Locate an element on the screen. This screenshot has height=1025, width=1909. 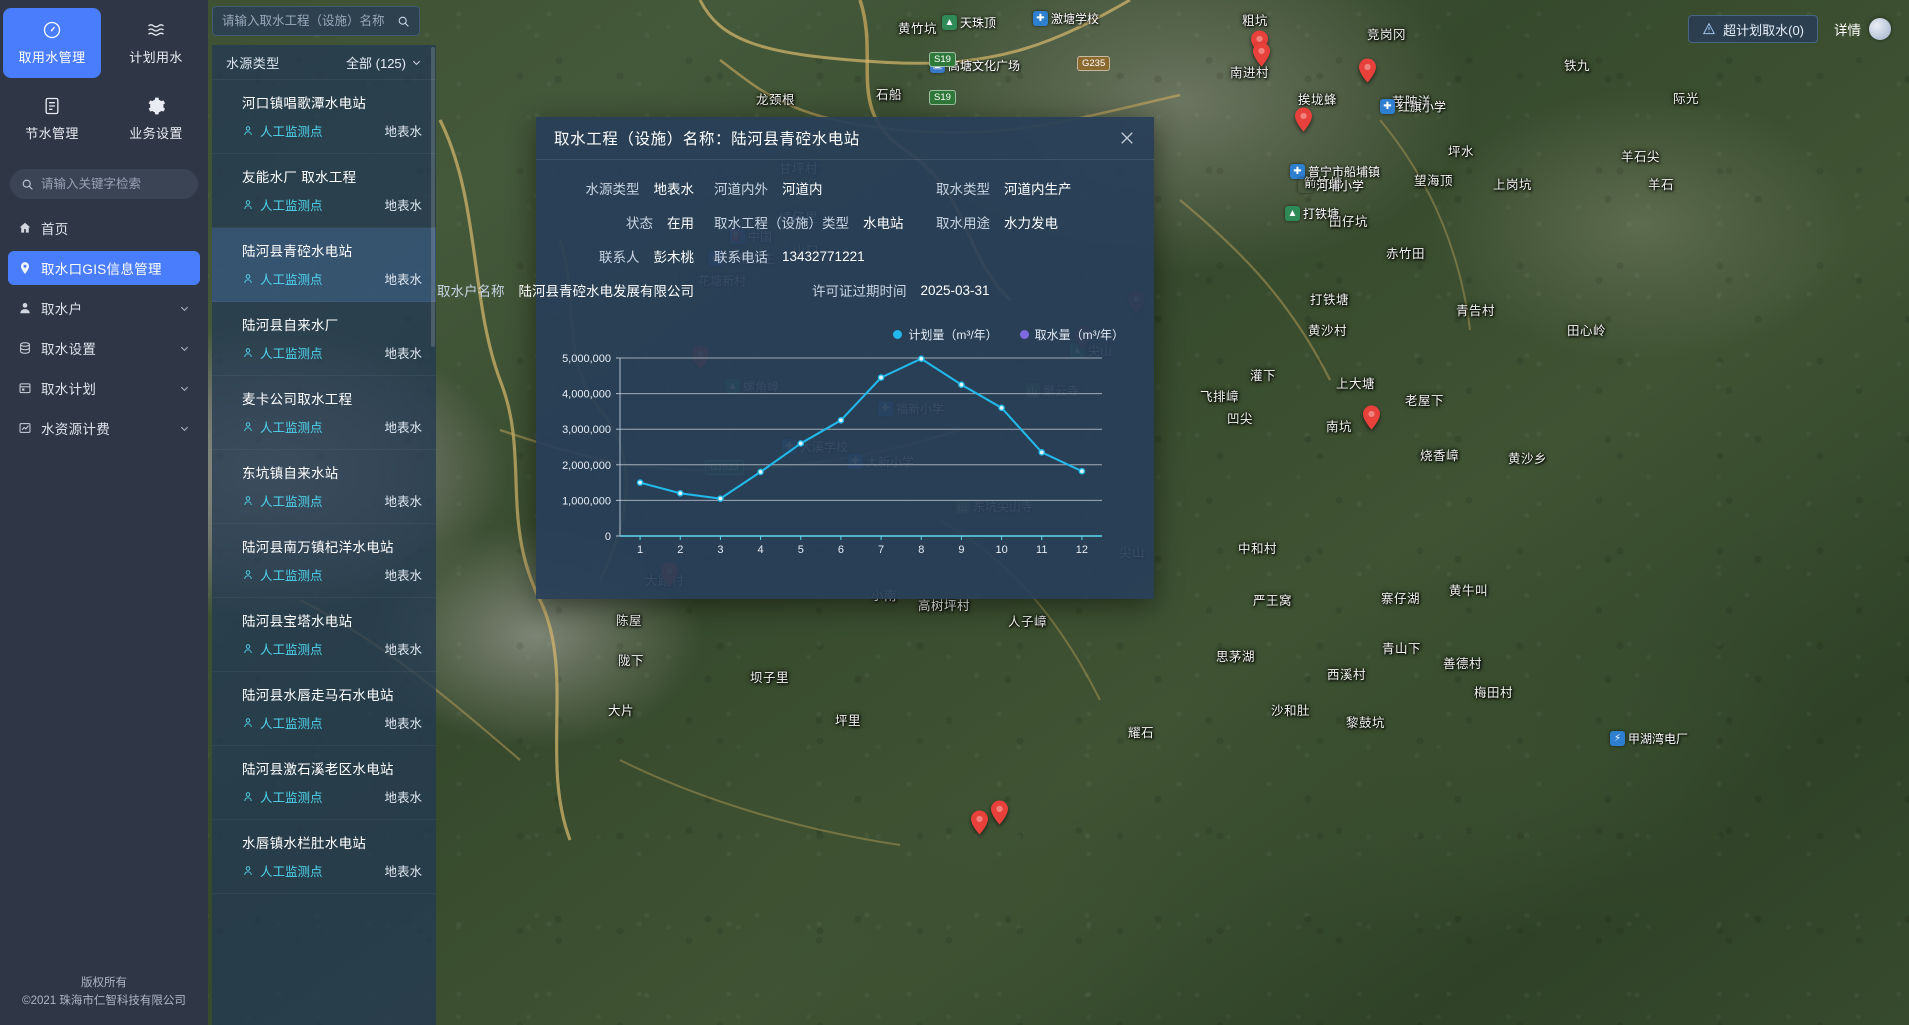
water-source-type-filter: 水源类型 全部 (125) is located at coordinates (324, 62).